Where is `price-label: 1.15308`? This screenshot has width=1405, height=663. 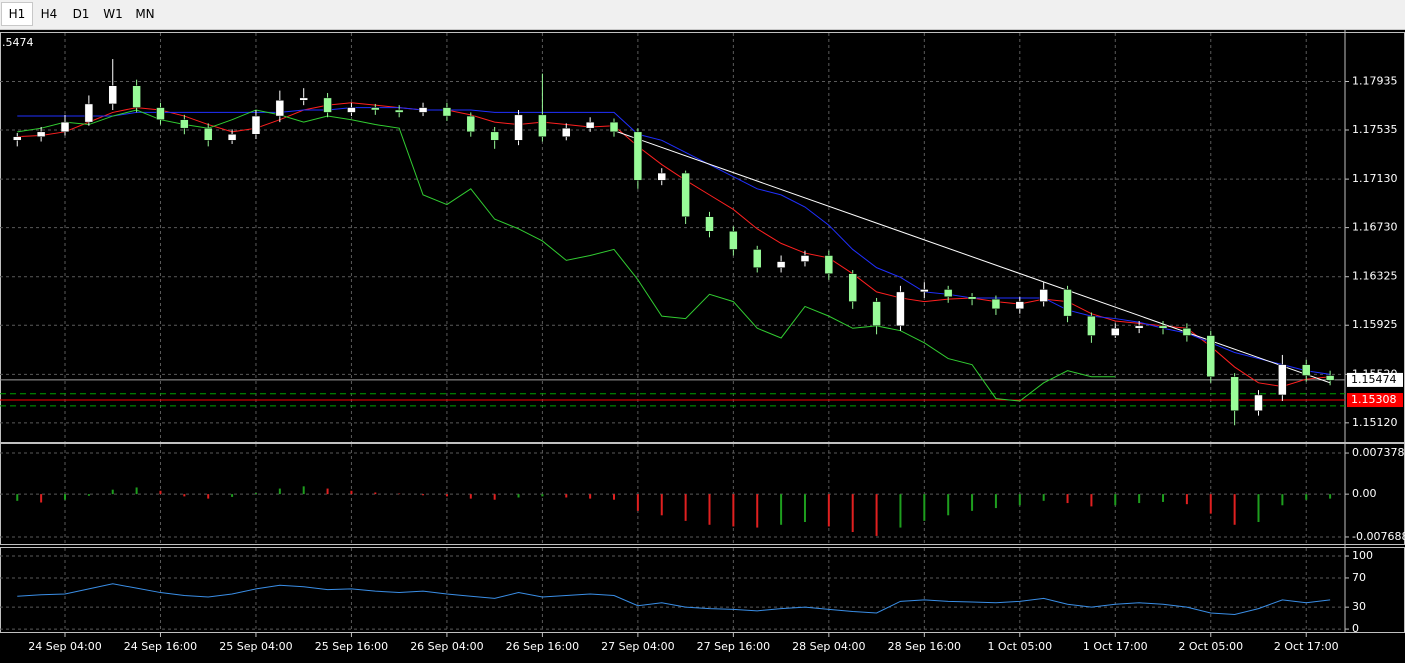 price-label: 1.15308 is located at coordinates (1374, 399).